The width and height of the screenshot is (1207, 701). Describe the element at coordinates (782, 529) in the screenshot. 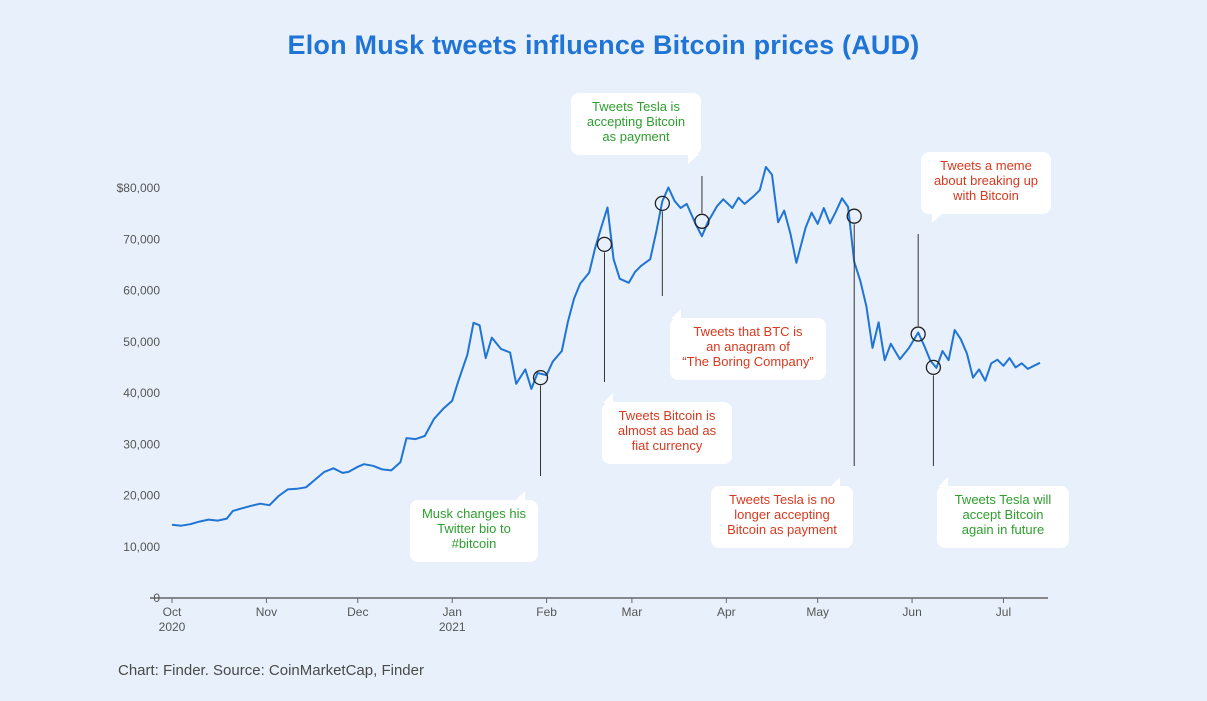

I see `annotation-text: Bitcoin as payment` at that location.